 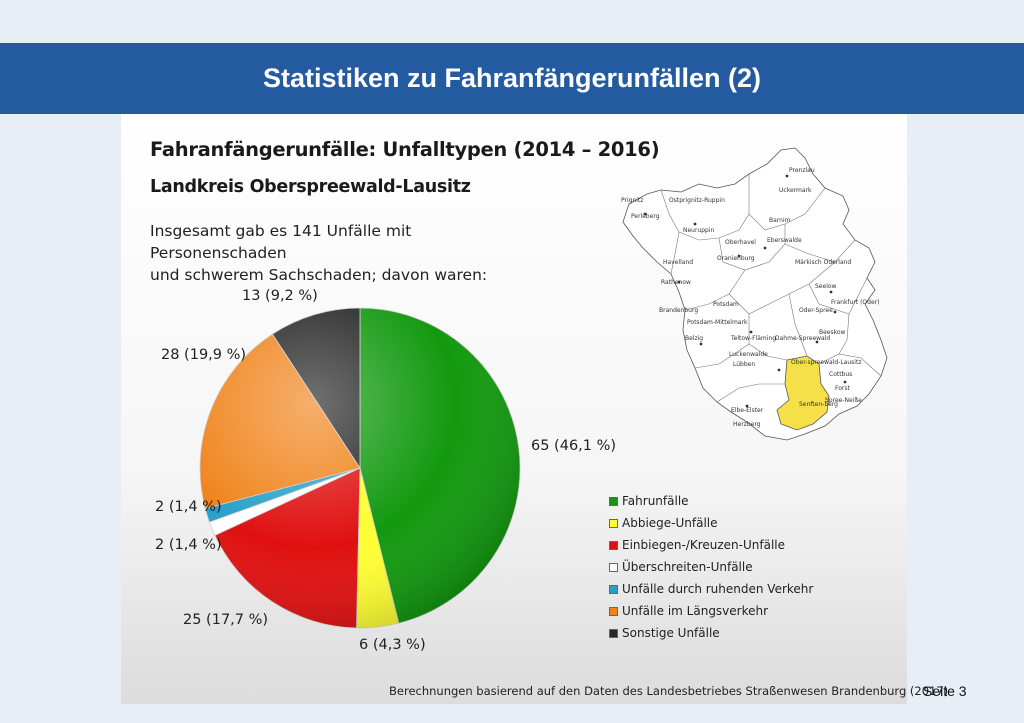 I want to click on legend-item: Unfälle durch ruhenden Verkehr, so click(x=711, y=589).